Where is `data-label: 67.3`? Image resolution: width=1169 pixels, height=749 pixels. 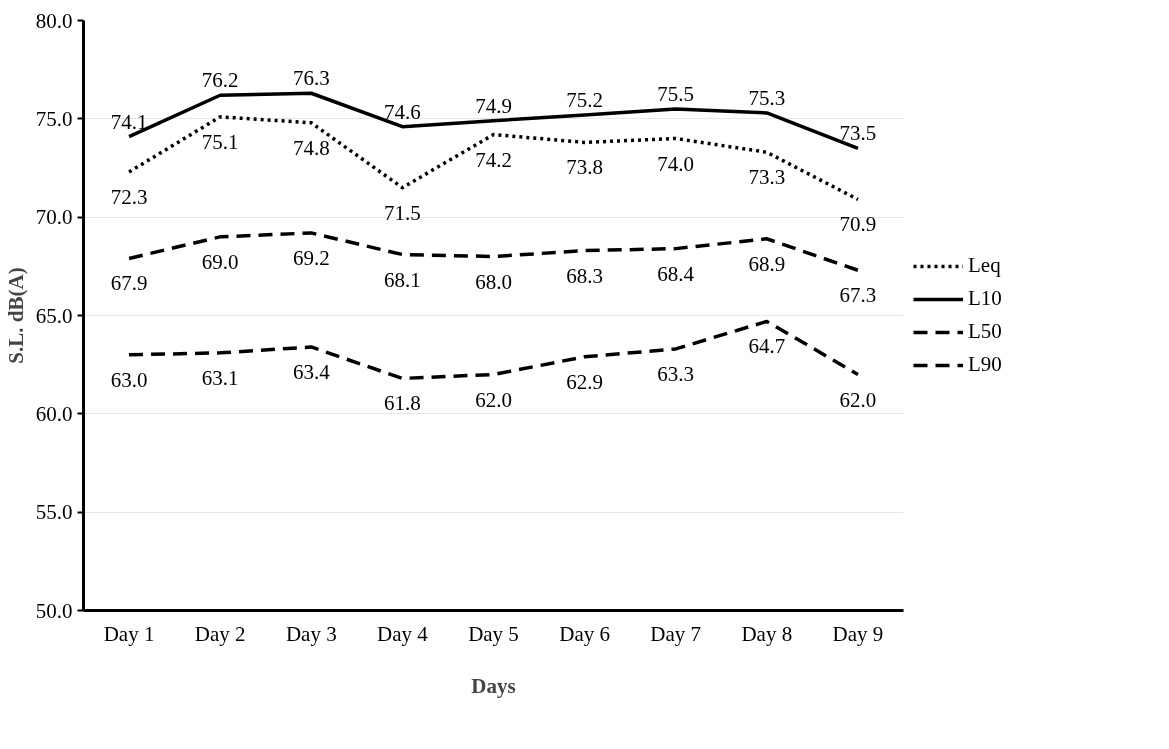 data-label: 67.3 is located at coordinates (858, 295).